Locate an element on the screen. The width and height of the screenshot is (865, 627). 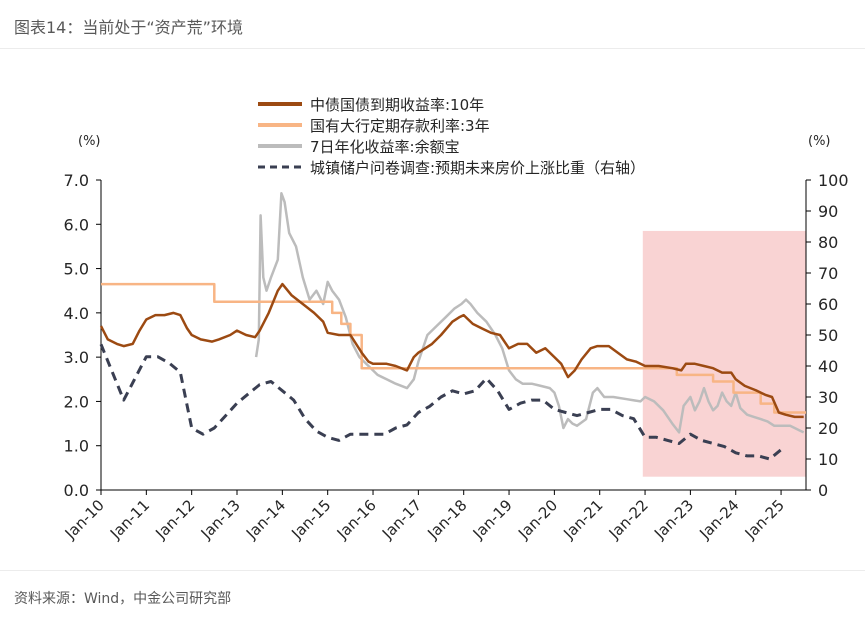
x-tick-label: Jan-12 is located at coordinates (174, 519).